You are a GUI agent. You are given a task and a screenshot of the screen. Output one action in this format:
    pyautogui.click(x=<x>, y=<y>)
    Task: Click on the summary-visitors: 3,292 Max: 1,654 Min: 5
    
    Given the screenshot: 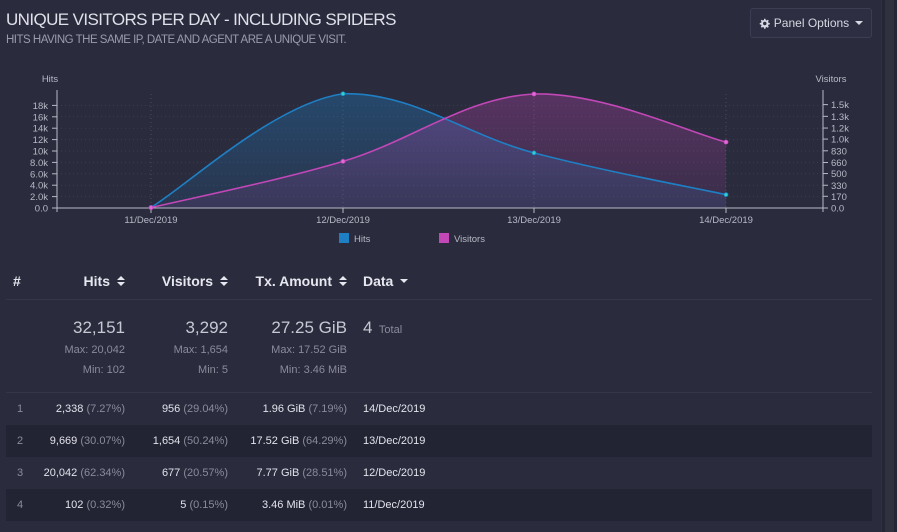 What is the action you would take?
    pyautogui.click(x=201, y=347)
    